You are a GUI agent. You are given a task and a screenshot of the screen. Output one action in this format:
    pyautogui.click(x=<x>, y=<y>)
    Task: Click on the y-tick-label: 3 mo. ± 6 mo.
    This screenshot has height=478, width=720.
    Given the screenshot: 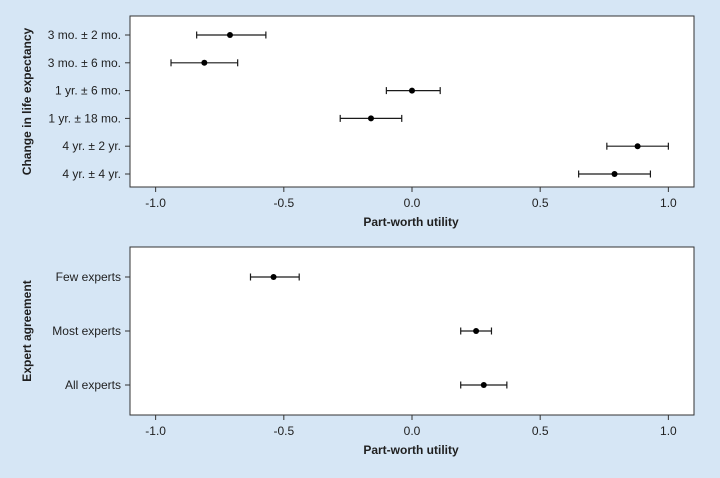 What is the action you would take?
    pyautogui.click(x=84, y=63)
    